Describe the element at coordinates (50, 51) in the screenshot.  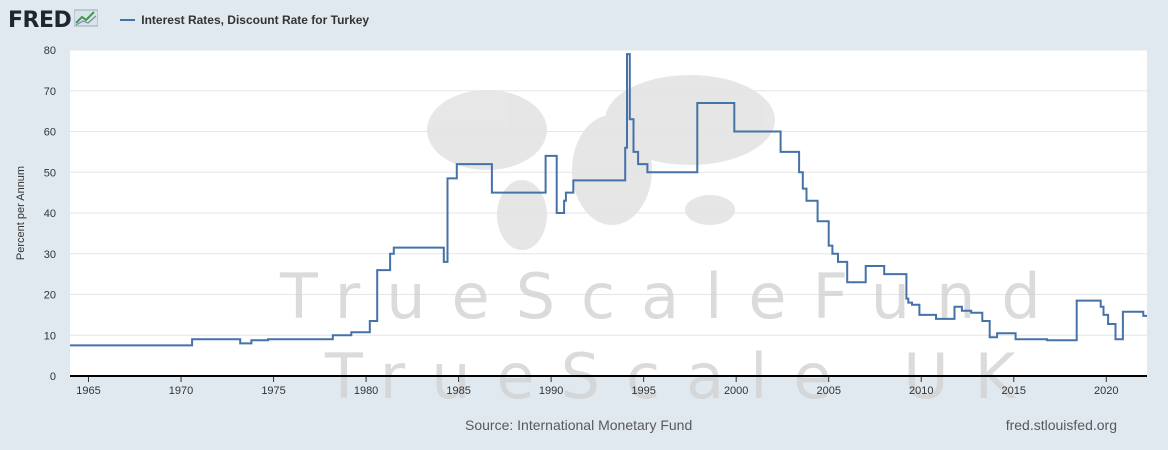
I see `y-tick-label: 80` at that location.